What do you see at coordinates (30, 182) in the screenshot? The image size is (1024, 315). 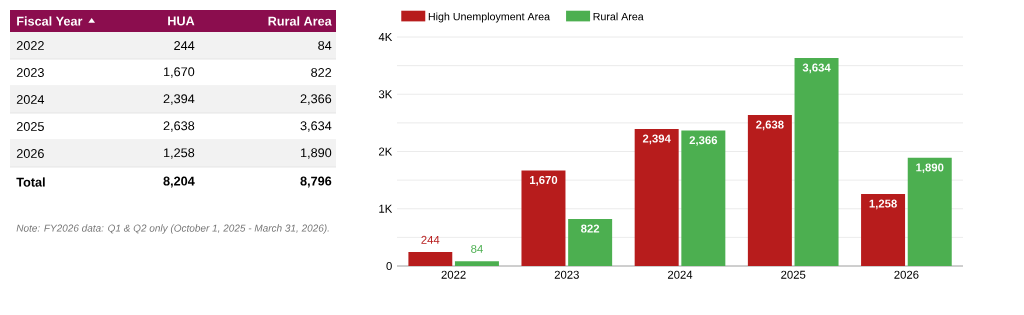 I see `text: Total` at bounding box center [30, 182].